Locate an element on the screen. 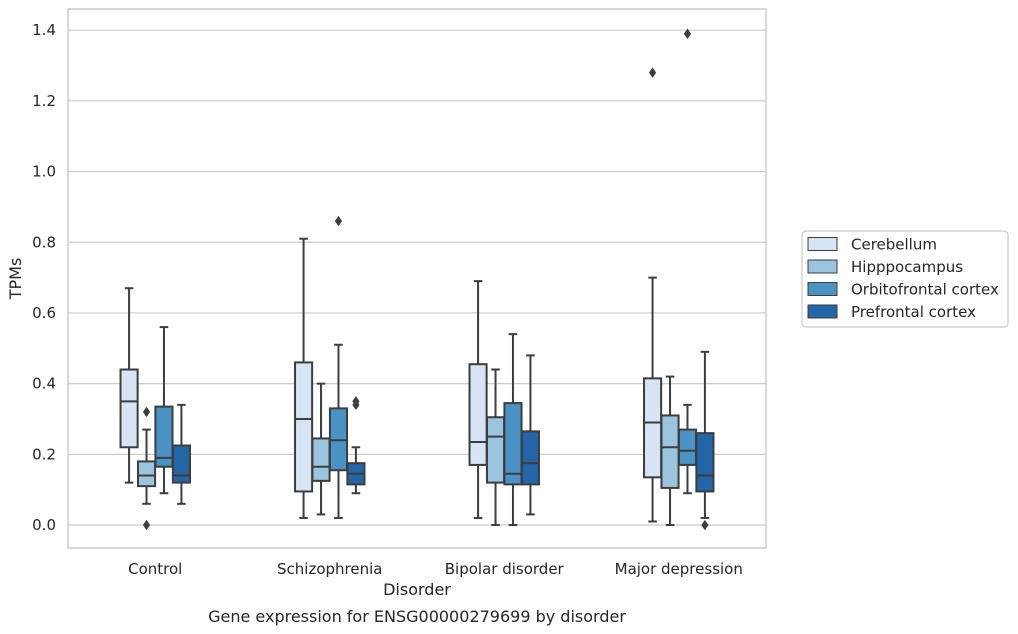 This screenshot has width=1018, height=634. y-tick-label: 0.4 is located at coordinates (44, 384).